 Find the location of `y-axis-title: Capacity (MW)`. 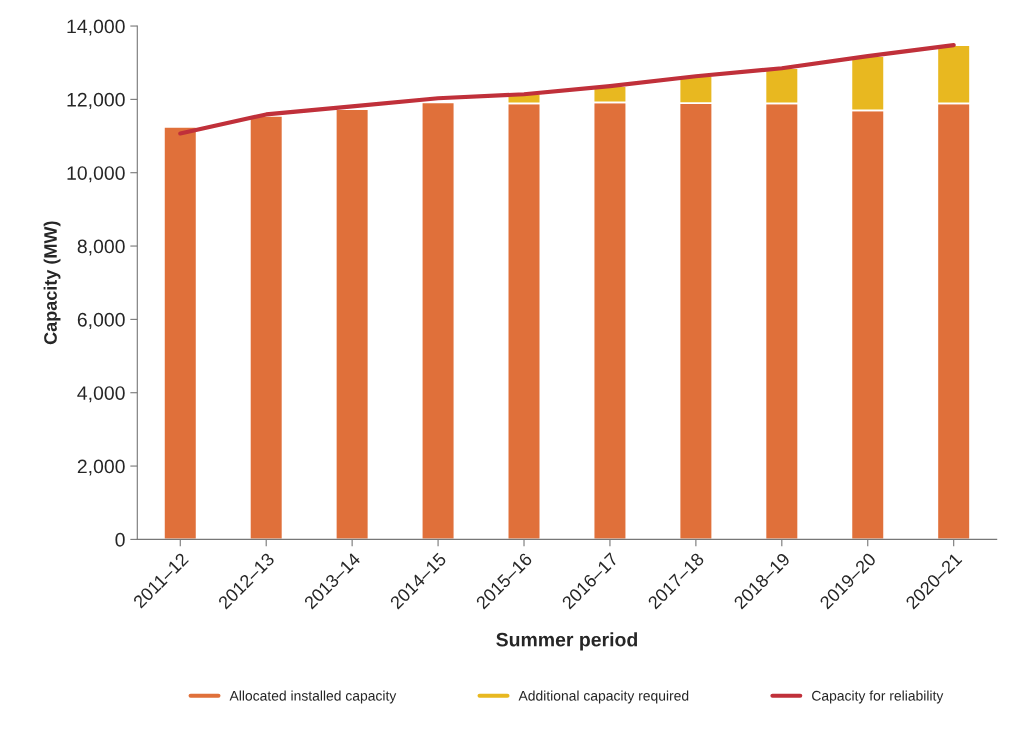

y-axis-title: Capacity (MW) is located at coordinates (52, 283).